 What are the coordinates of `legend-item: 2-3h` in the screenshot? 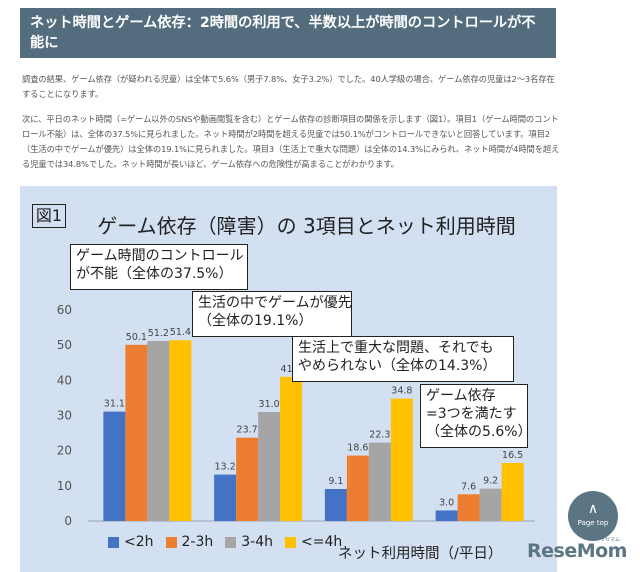 It's located at (189, 542).